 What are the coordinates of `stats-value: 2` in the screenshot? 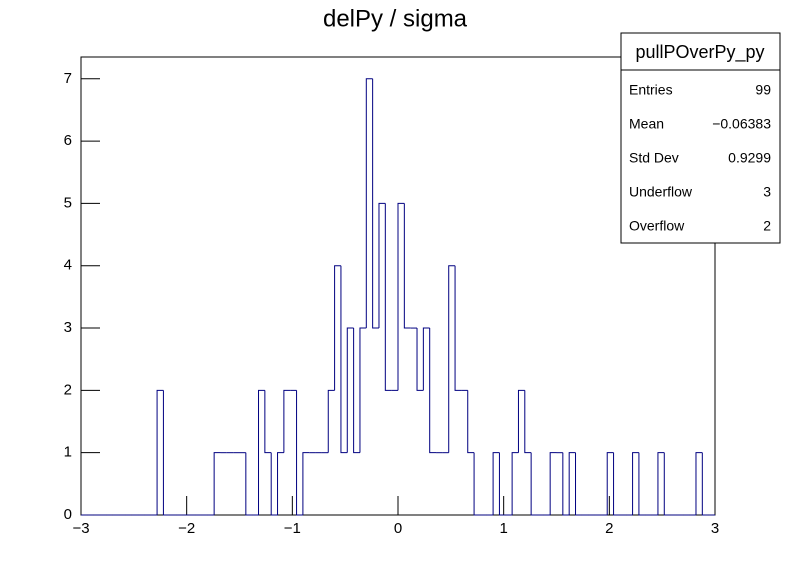 It's located at (767, 226).